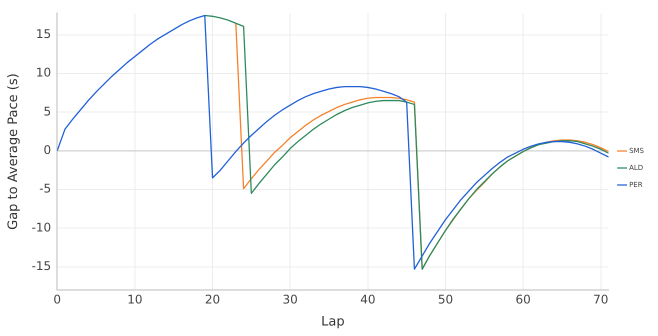 The width and height of the screenshot is (658, 336). What do you see at coordinates (333, 322) in the screenshot?
I see `x-axis-title: Lap` at bounding box center [333, 322].